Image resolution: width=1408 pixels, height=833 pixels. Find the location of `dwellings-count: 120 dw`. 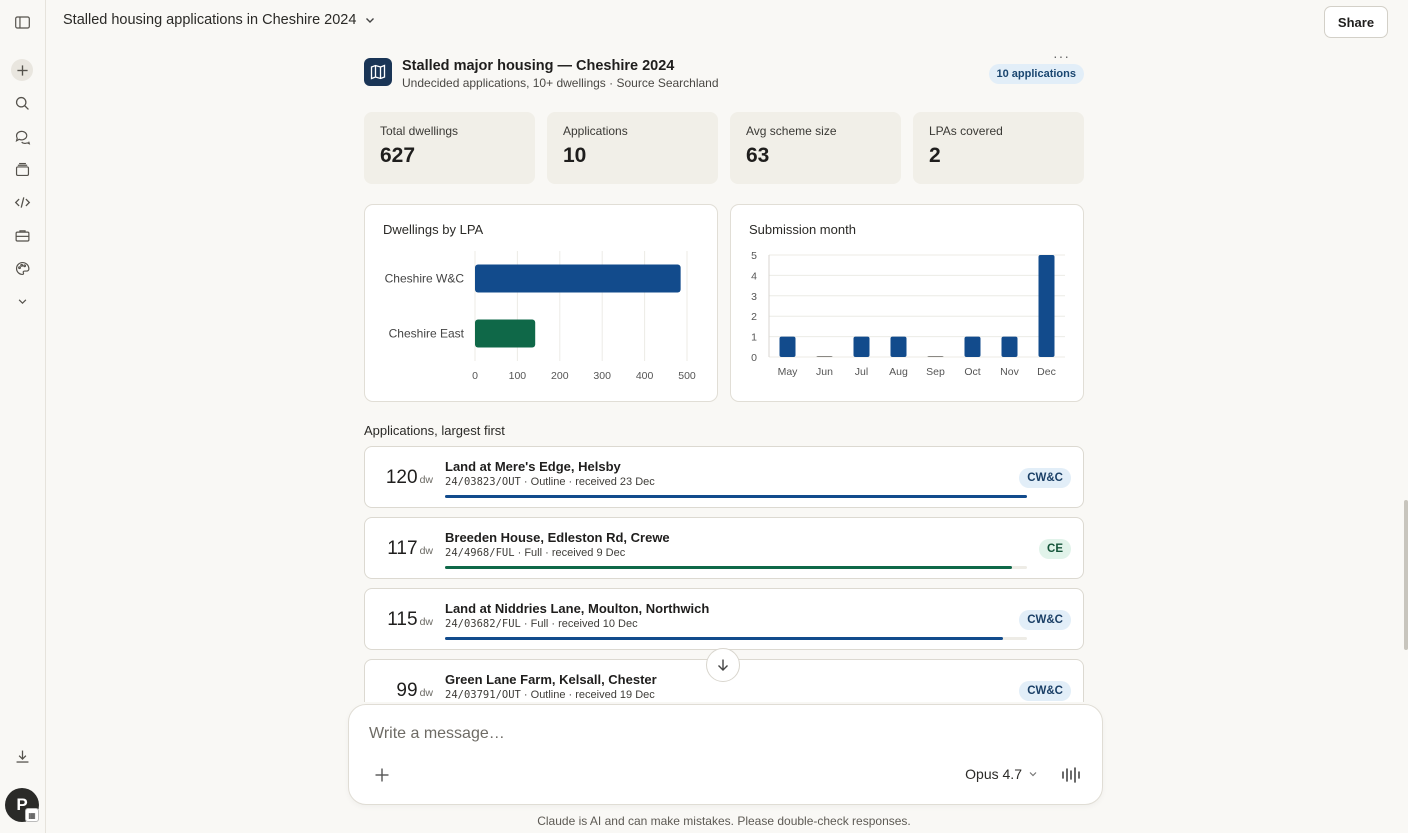

dwellings-count: 120 dw is located at coordinates (409, 478).